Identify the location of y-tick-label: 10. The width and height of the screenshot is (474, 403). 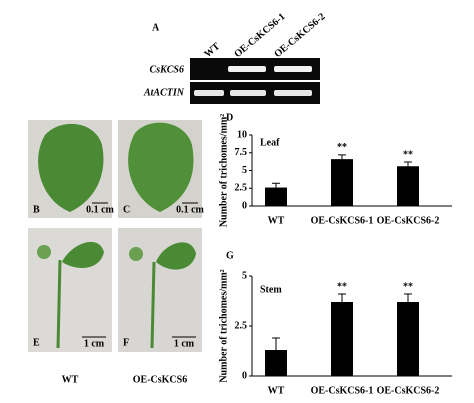
(242, 134).